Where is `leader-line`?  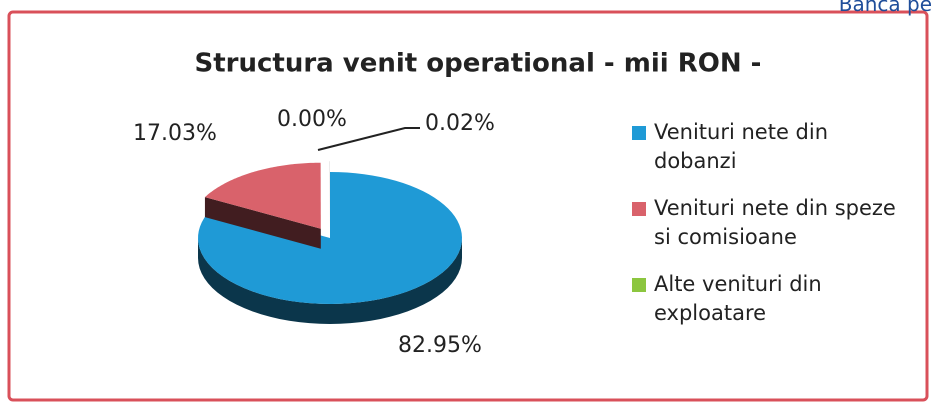
leader-line is located at coordinates (368, 139).